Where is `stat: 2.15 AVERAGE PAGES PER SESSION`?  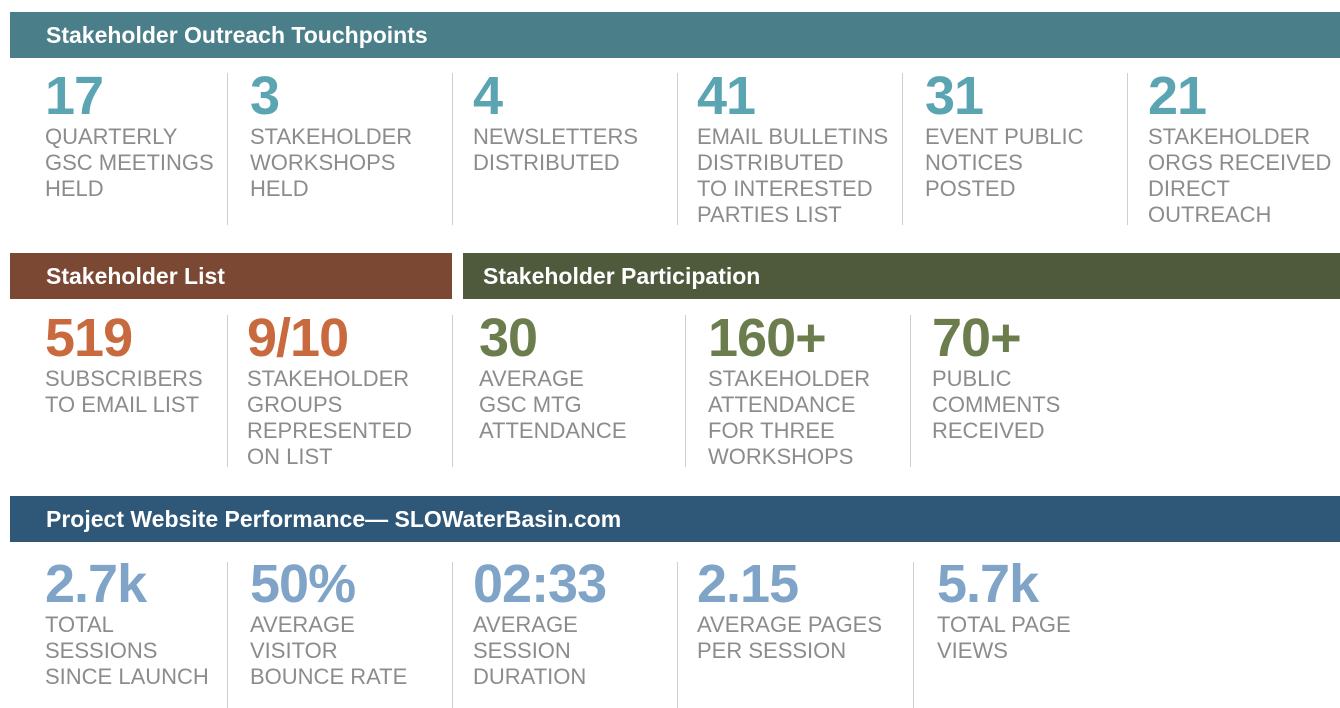 stat: 2.15 AVERAGE PAGES PER SESSION is located at coordinates (789, 609).